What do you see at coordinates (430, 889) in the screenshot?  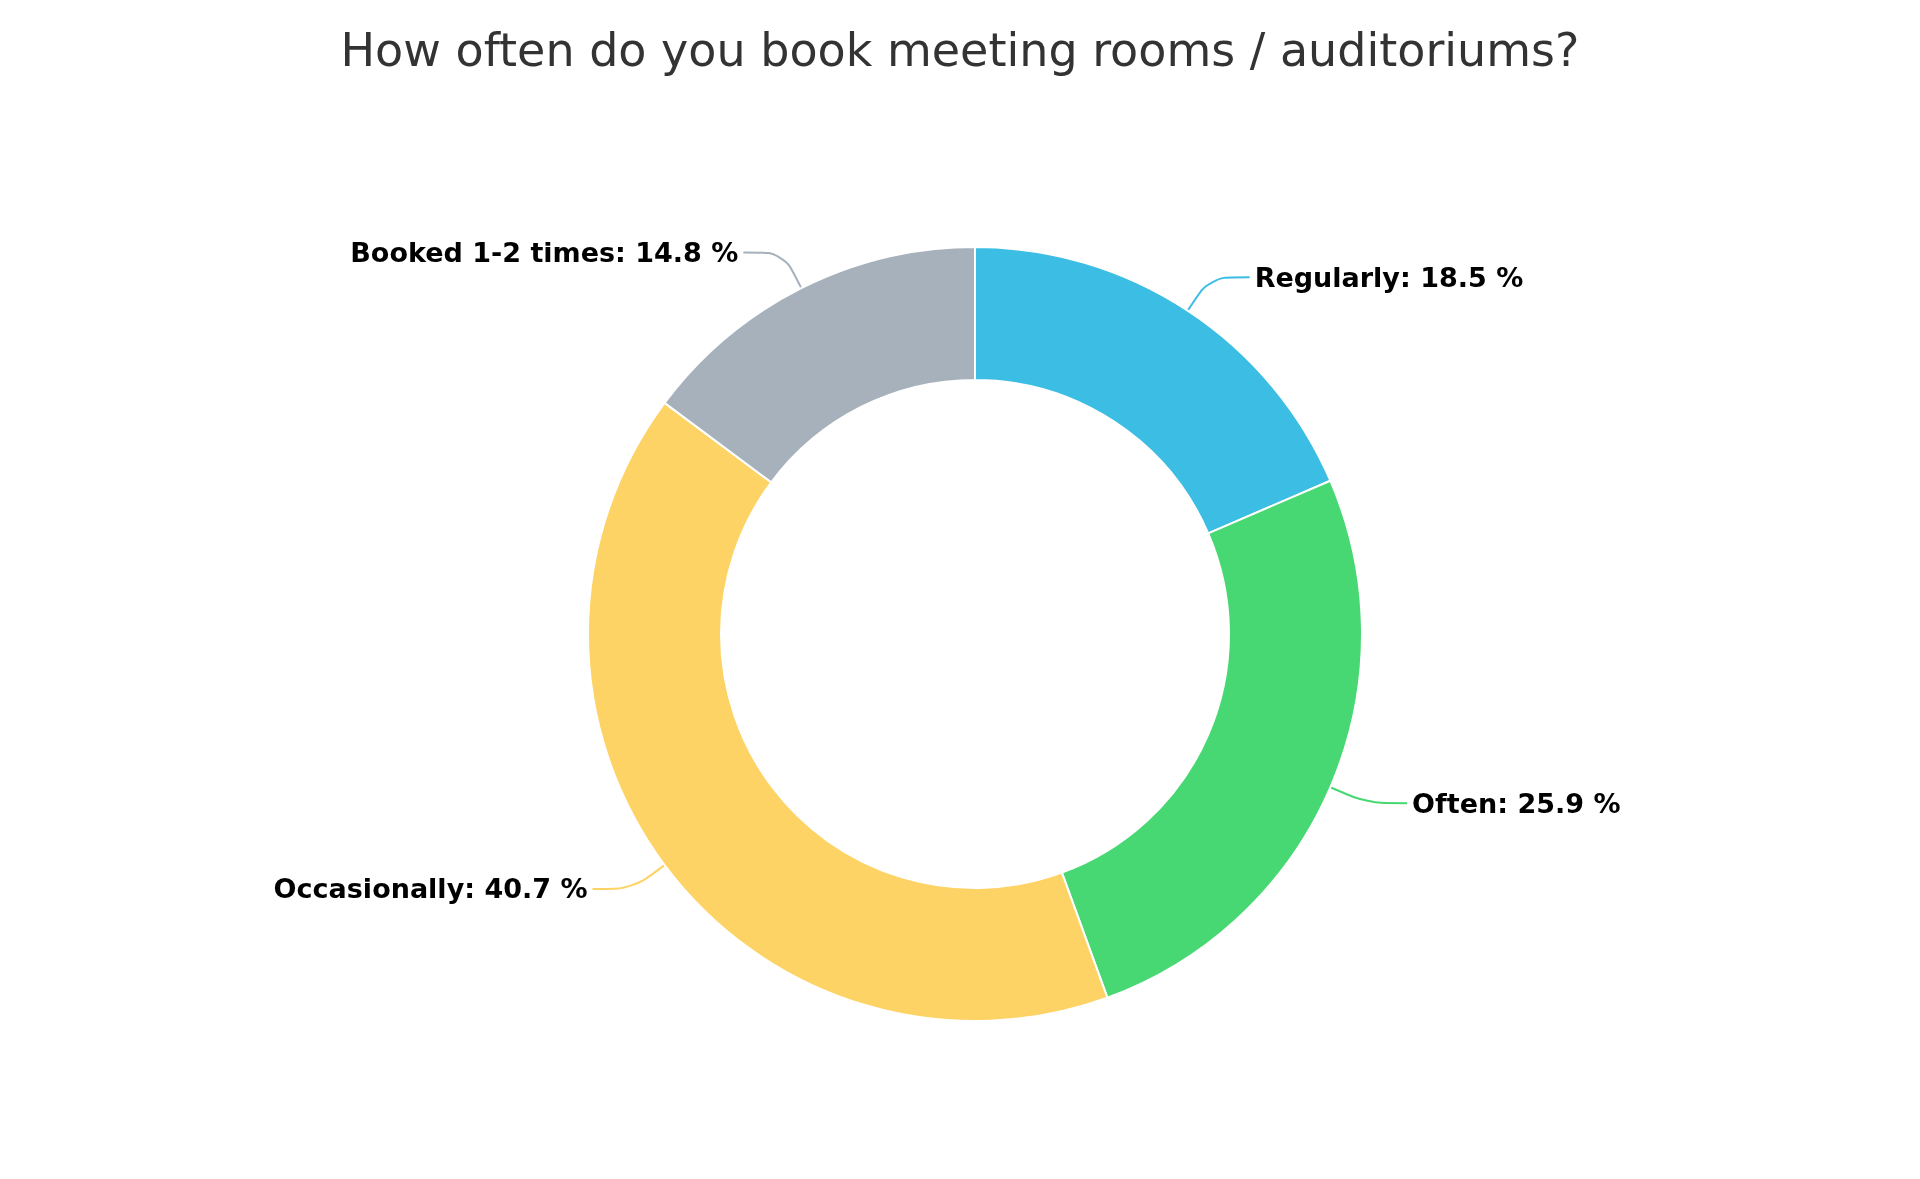 I see `slice-label: Occasionally: 40.7 %` at bounding box center [430, 889].